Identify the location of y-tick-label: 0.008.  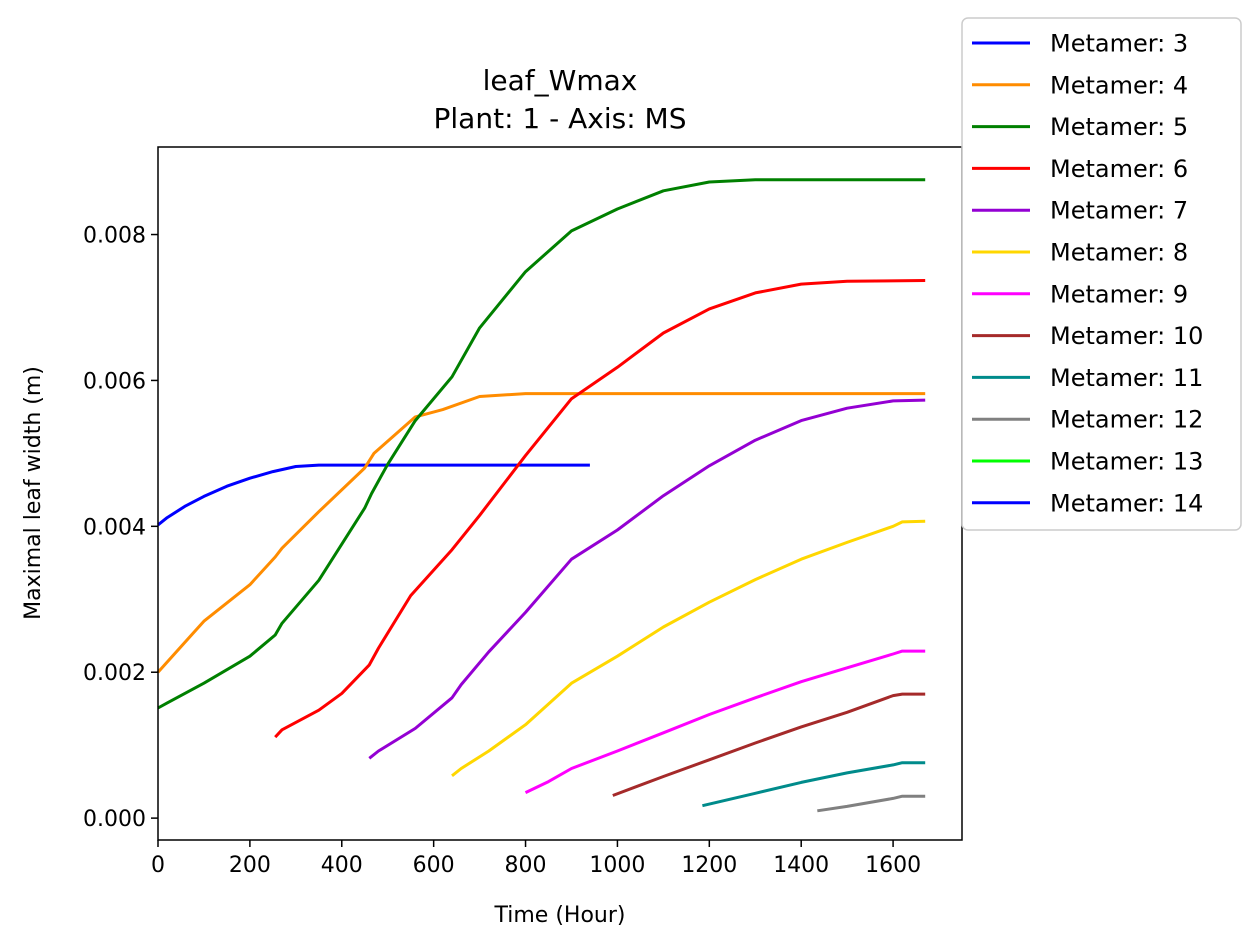
(114, 236).